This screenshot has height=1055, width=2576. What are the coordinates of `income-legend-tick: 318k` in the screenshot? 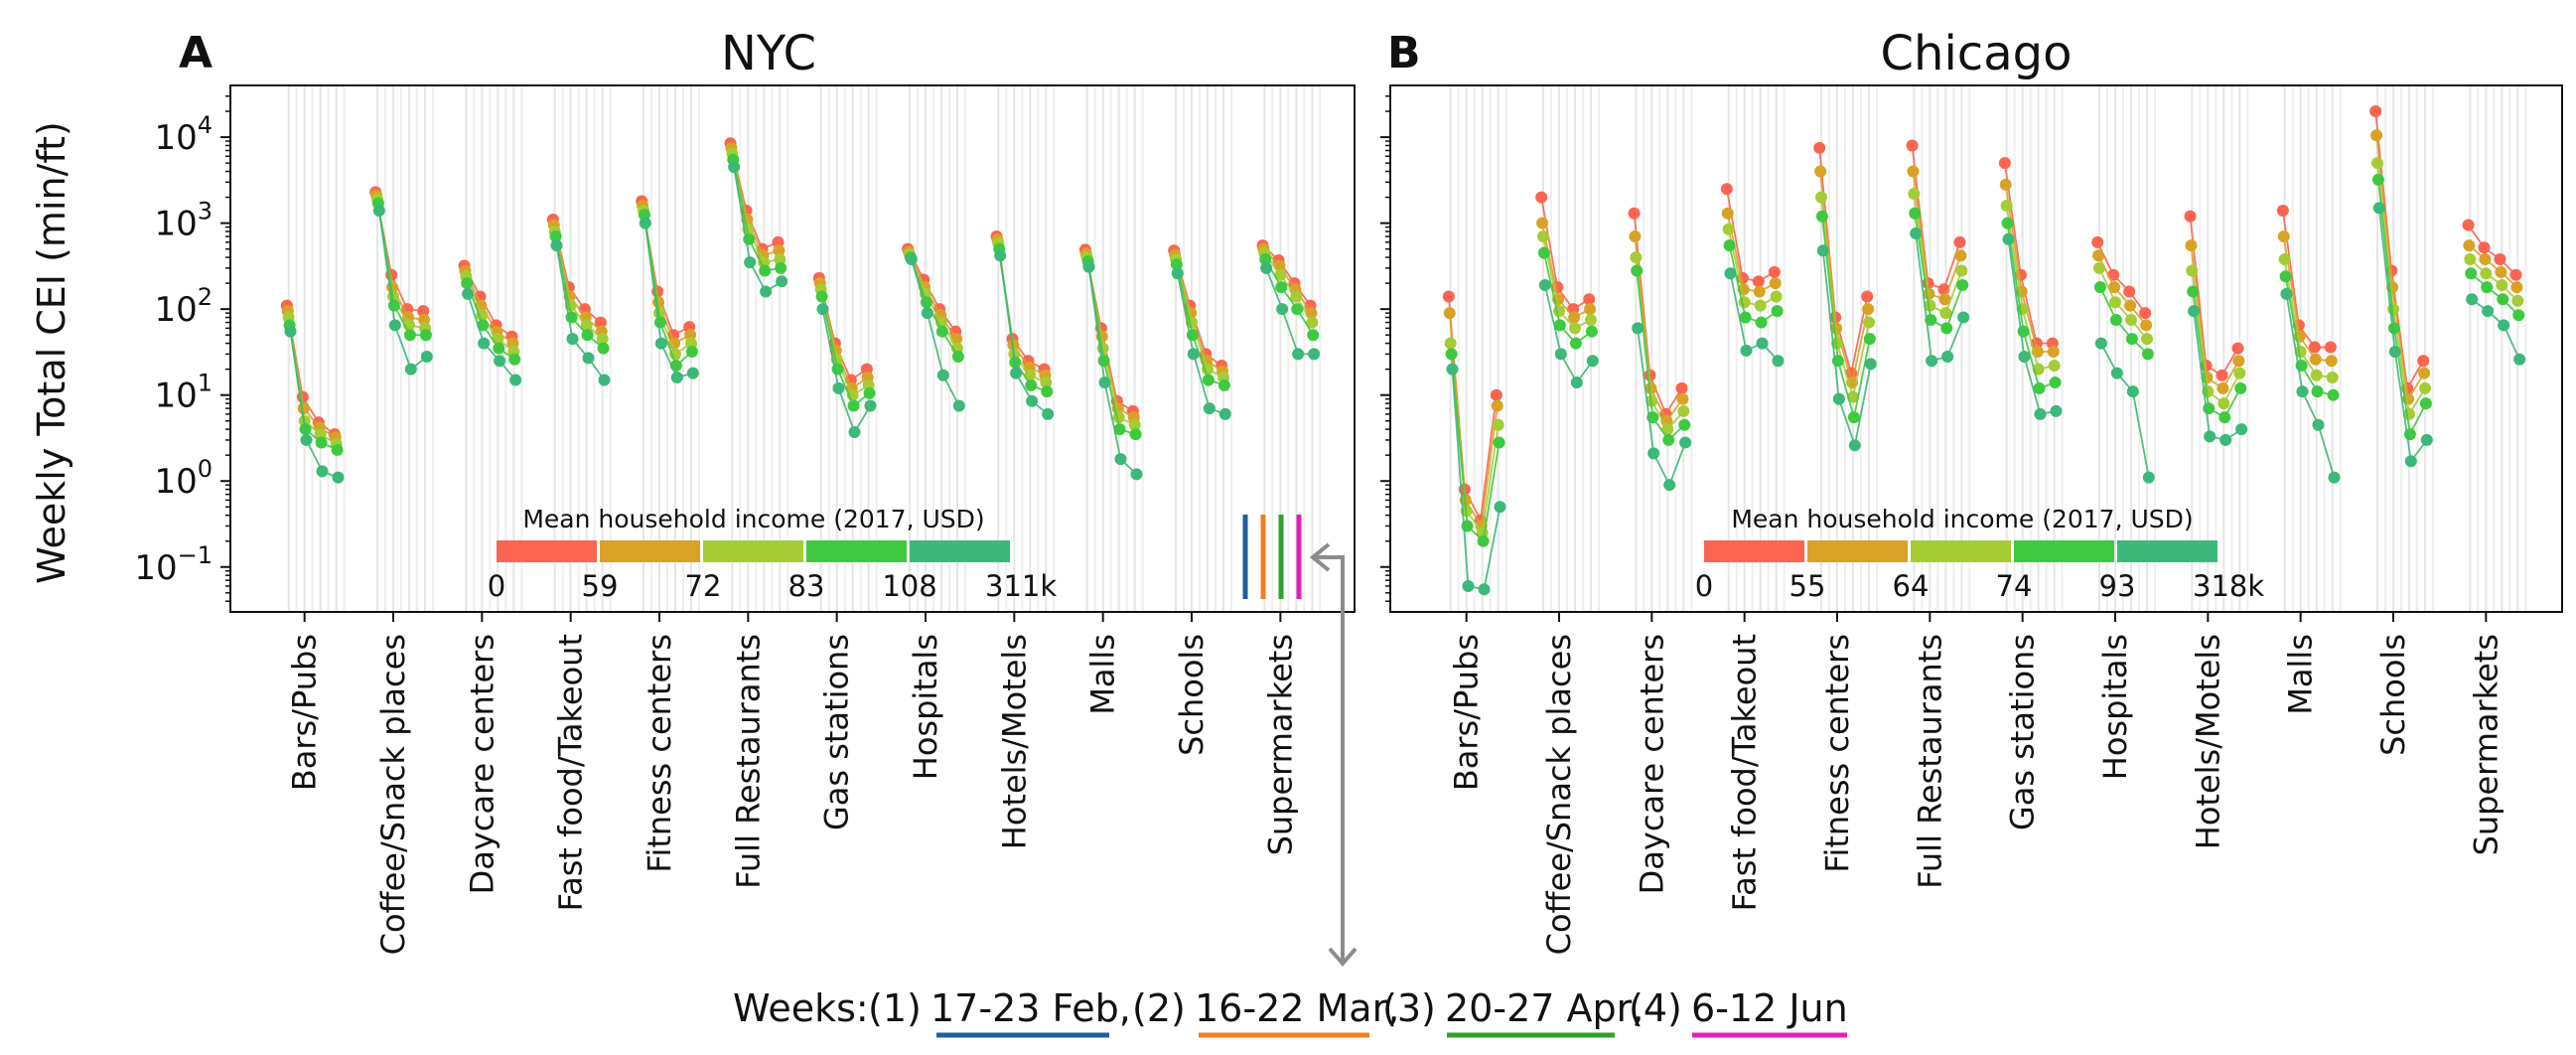 It's located at (2228, 586).